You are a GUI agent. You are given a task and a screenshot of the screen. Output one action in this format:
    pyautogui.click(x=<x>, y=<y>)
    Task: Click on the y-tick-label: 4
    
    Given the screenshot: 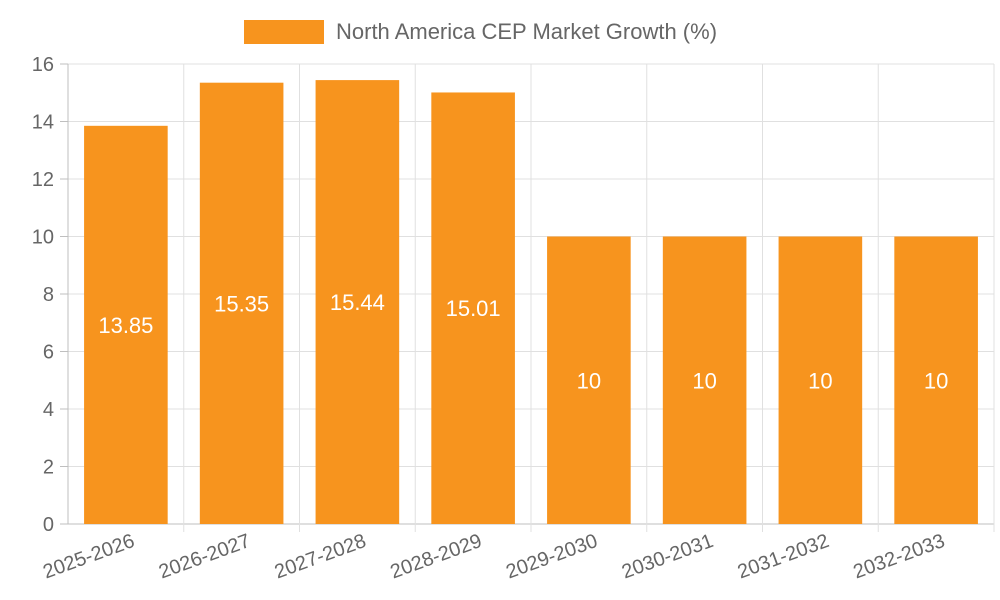 What is the action you would take?
    pyautogui.click(x=48, y=410)
    